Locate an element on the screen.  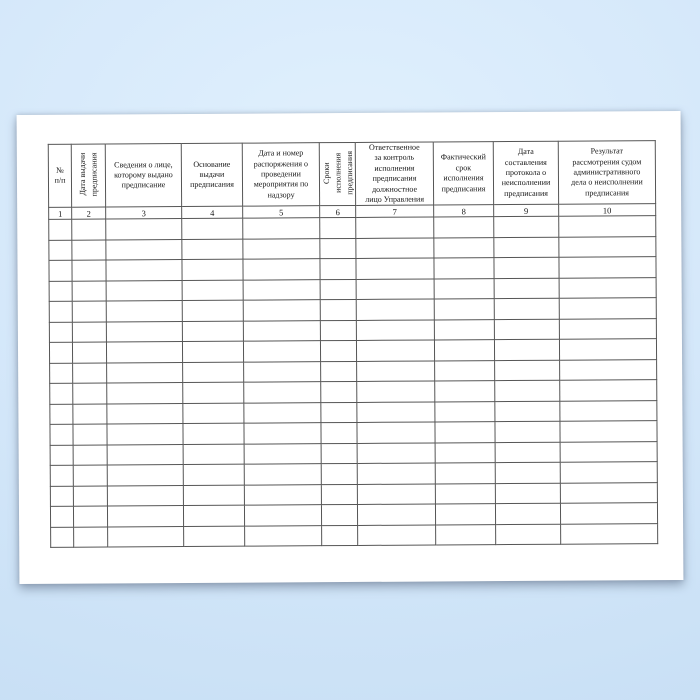
col-header-npp-label: № п/п is located at coordinates (60, 175).